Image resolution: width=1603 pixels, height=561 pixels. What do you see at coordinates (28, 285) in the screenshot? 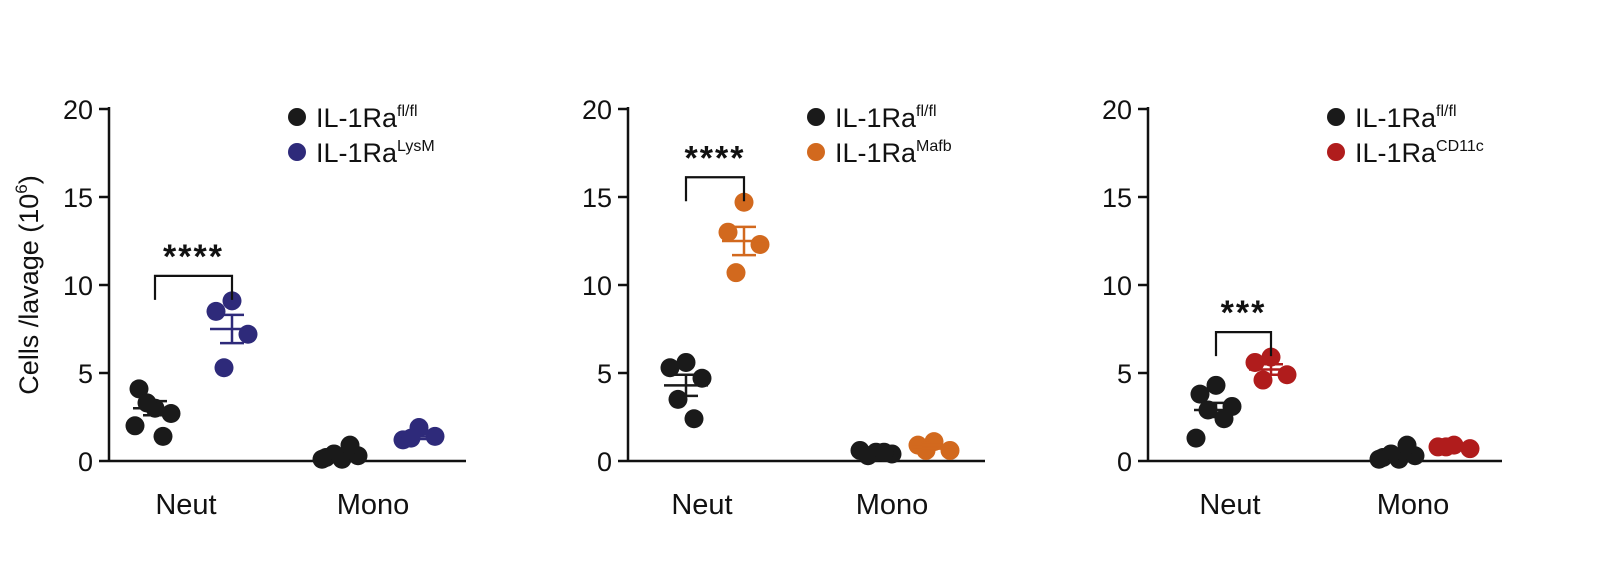
I see `y-axis-title: Cells /lavage (106)` at bounding box center [28, 285].